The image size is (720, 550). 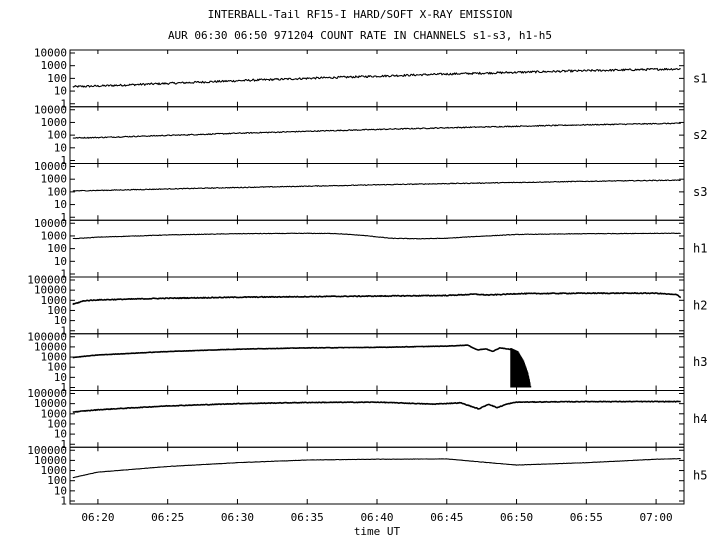 I want to click on y-tick-label-s1: 100, so click(x=57, y=78).